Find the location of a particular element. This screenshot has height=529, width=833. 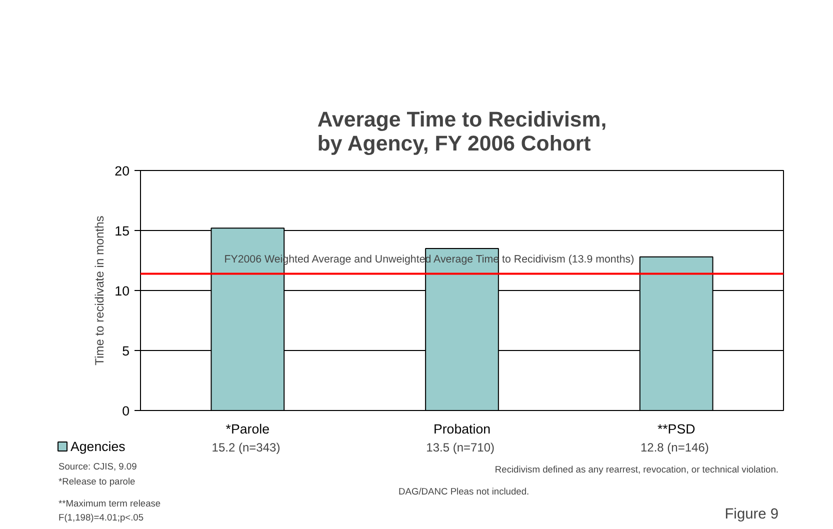

text: *Release to parole is located at coordinates (97, 481).